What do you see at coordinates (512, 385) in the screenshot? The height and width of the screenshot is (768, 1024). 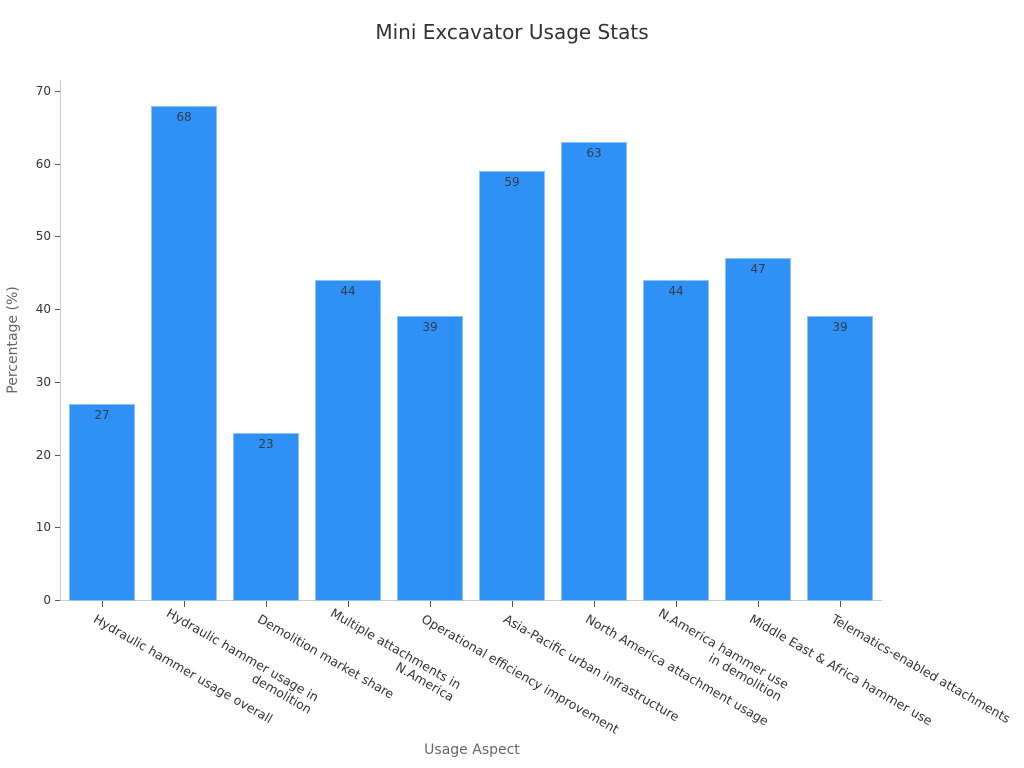 I see `bar: 59` at bounding box center [512, 385].